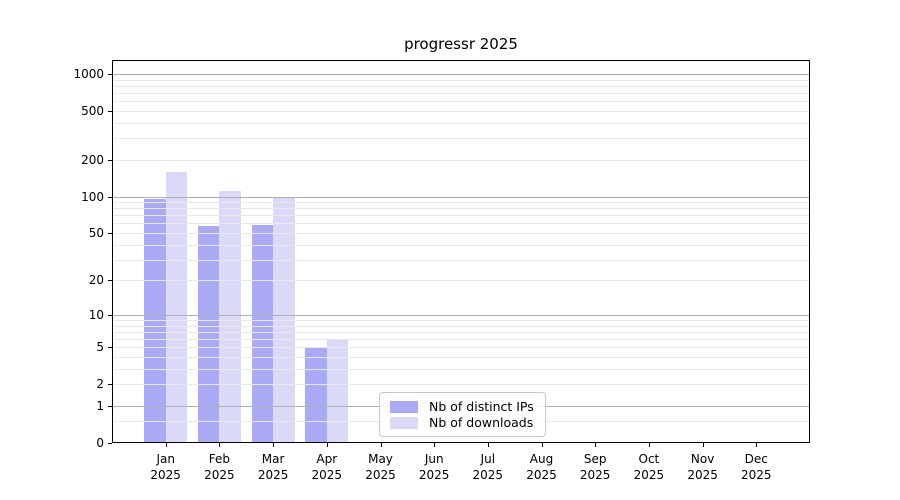 This screenshot has height=500, width=900. Describe the element at coordinates (481, 406) in the screenshot. I see `legend-label-distinct-ips: Nb of distinct IPs` at that location.